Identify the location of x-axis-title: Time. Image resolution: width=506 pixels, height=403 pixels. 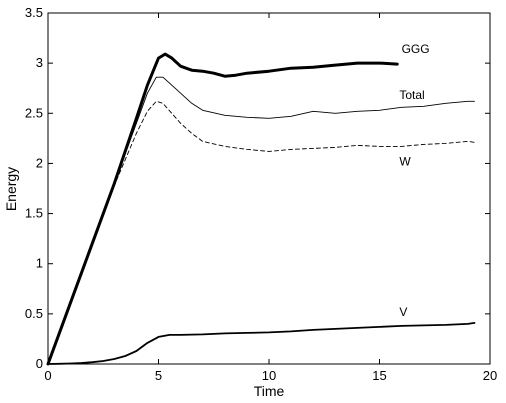
(269, 391).